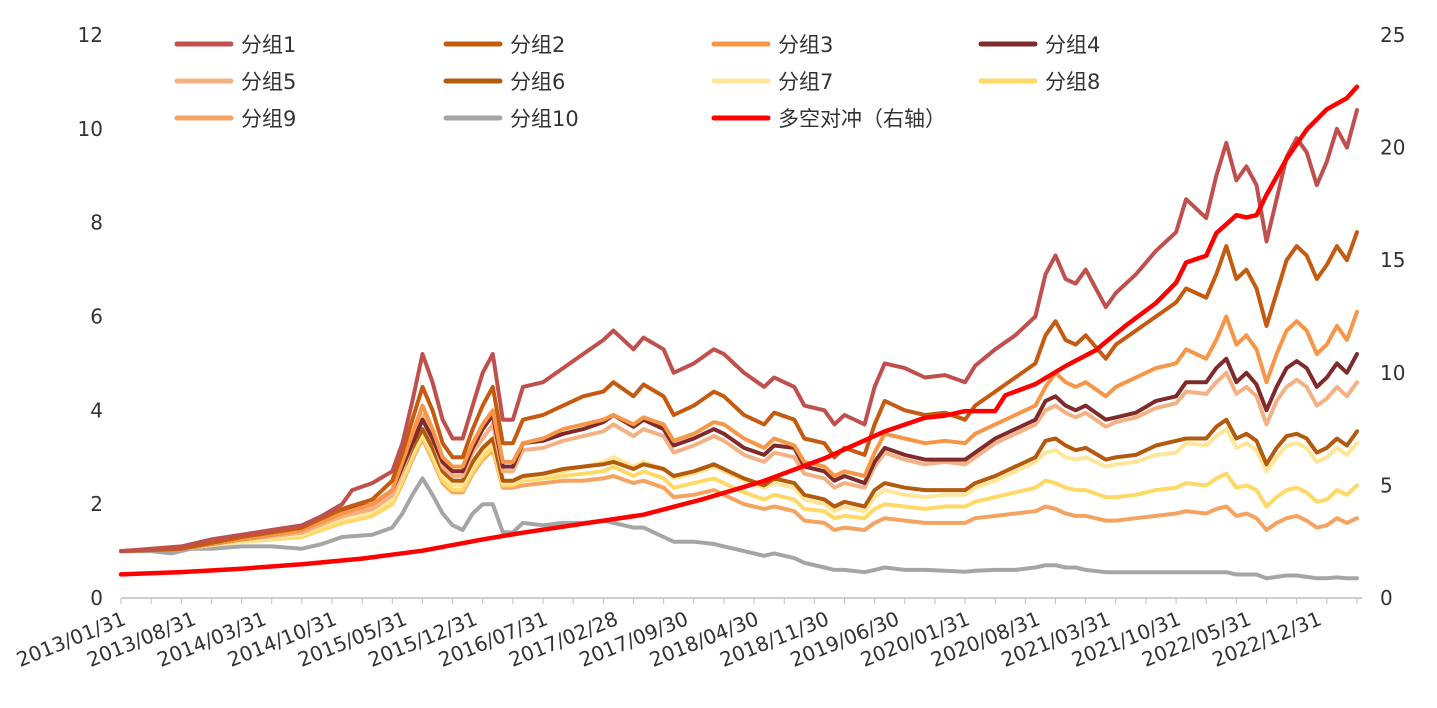 The width and height of the screenshot is (1437, 708). What do you see at coordinates (96, 504) in the screenshot?
I see `y-left-tick-label: 2` at bounding box center [96, 504].